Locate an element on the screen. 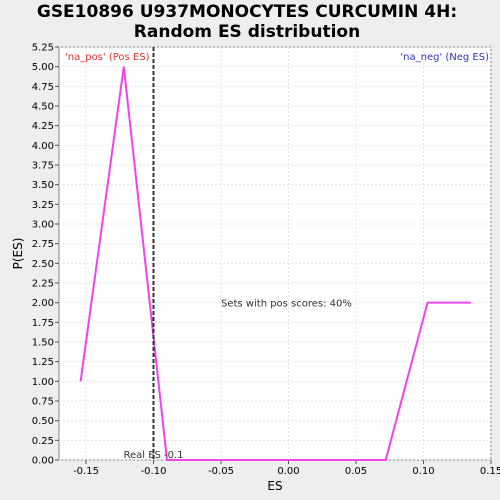  y-tick-label: 2.00 is located at coordinates (43, 303).